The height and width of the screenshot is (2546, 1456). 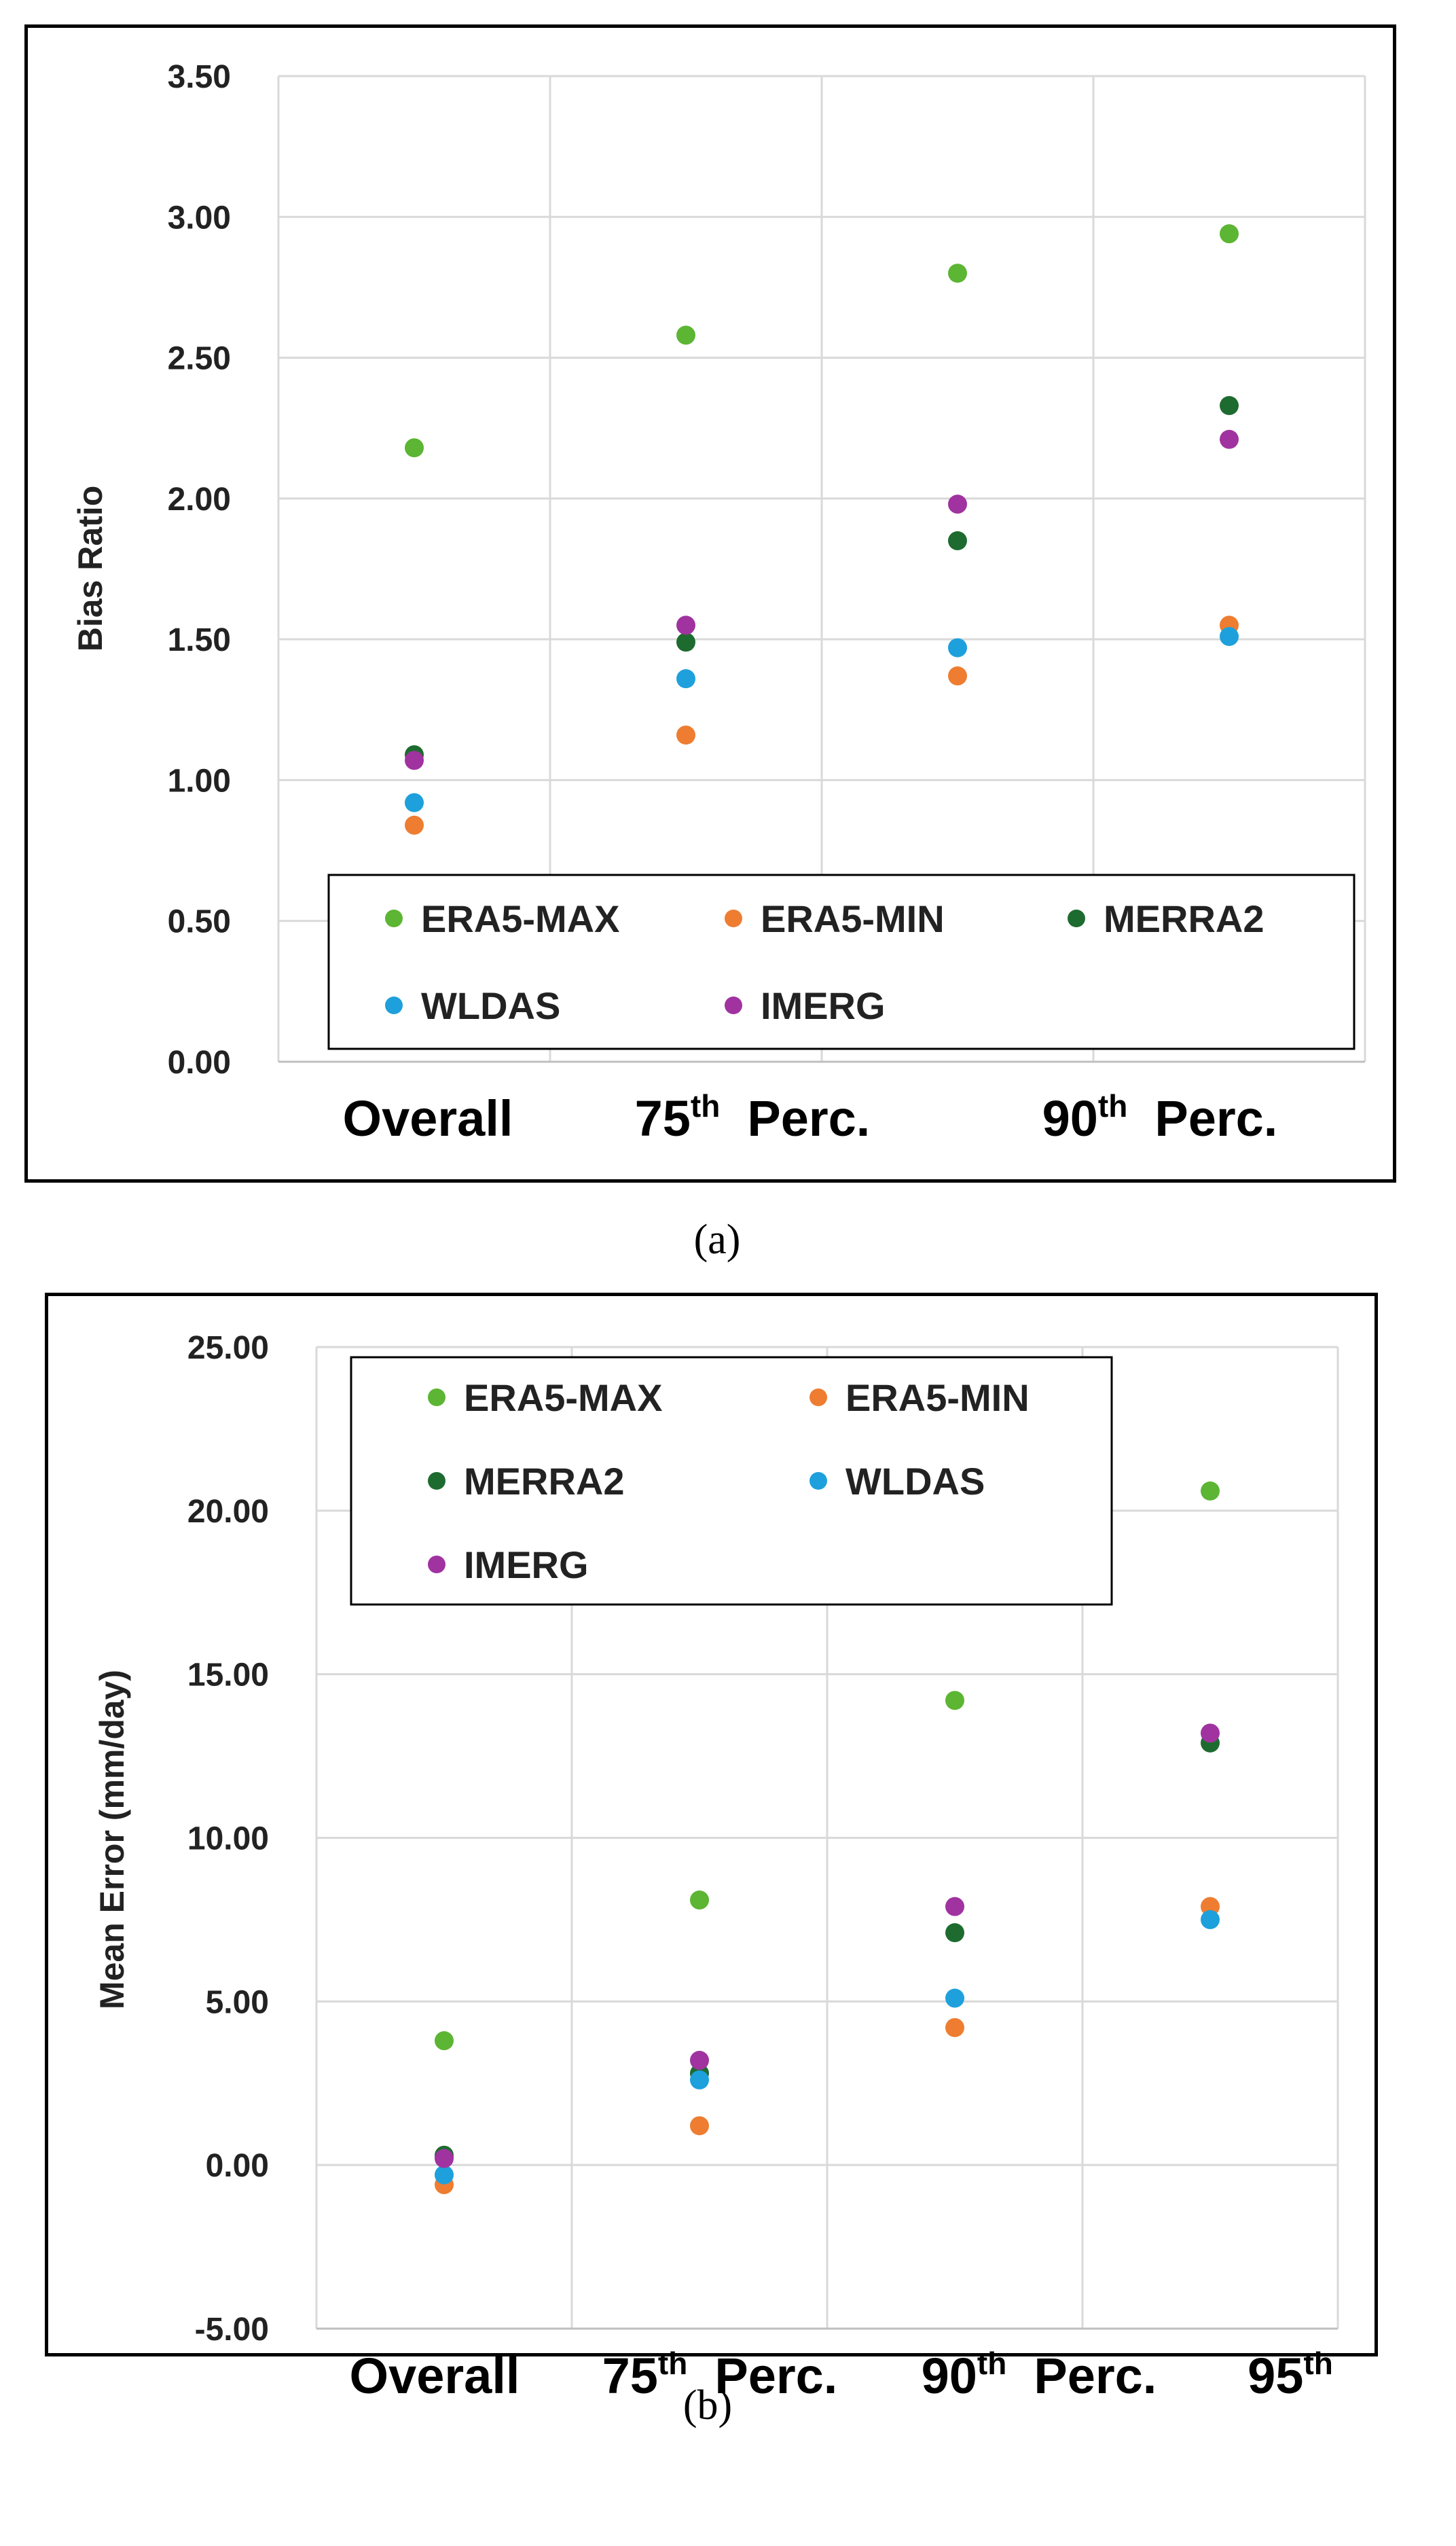 What do you see at coordinates (1290, 2375) in the screenshot?
I see `x-tick-label: 95th` at bounding box center [1290, 2375].